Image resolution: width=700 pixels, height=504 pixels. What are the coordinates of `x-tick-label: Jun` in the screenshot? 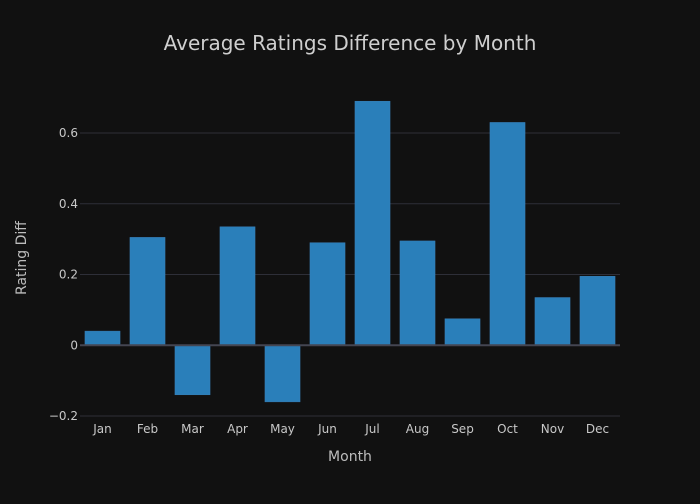 It's located at (327, 429).